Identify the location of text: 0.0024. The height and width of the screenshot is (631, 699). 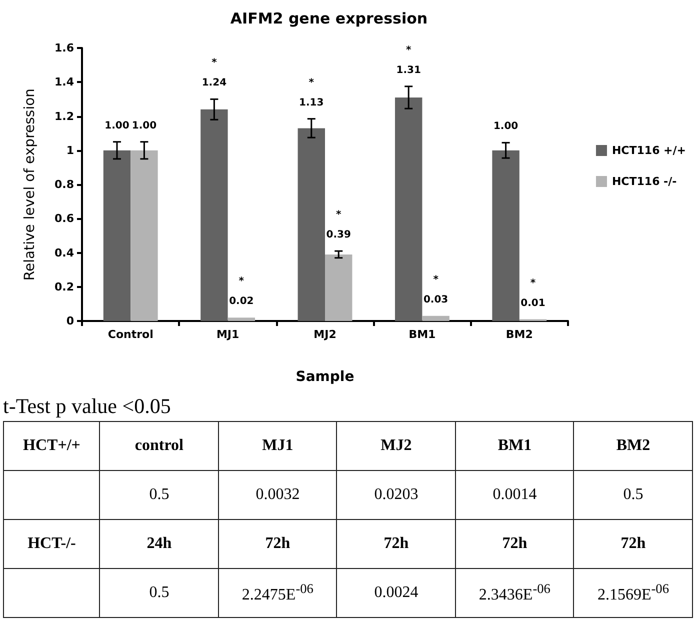
(396, 592).